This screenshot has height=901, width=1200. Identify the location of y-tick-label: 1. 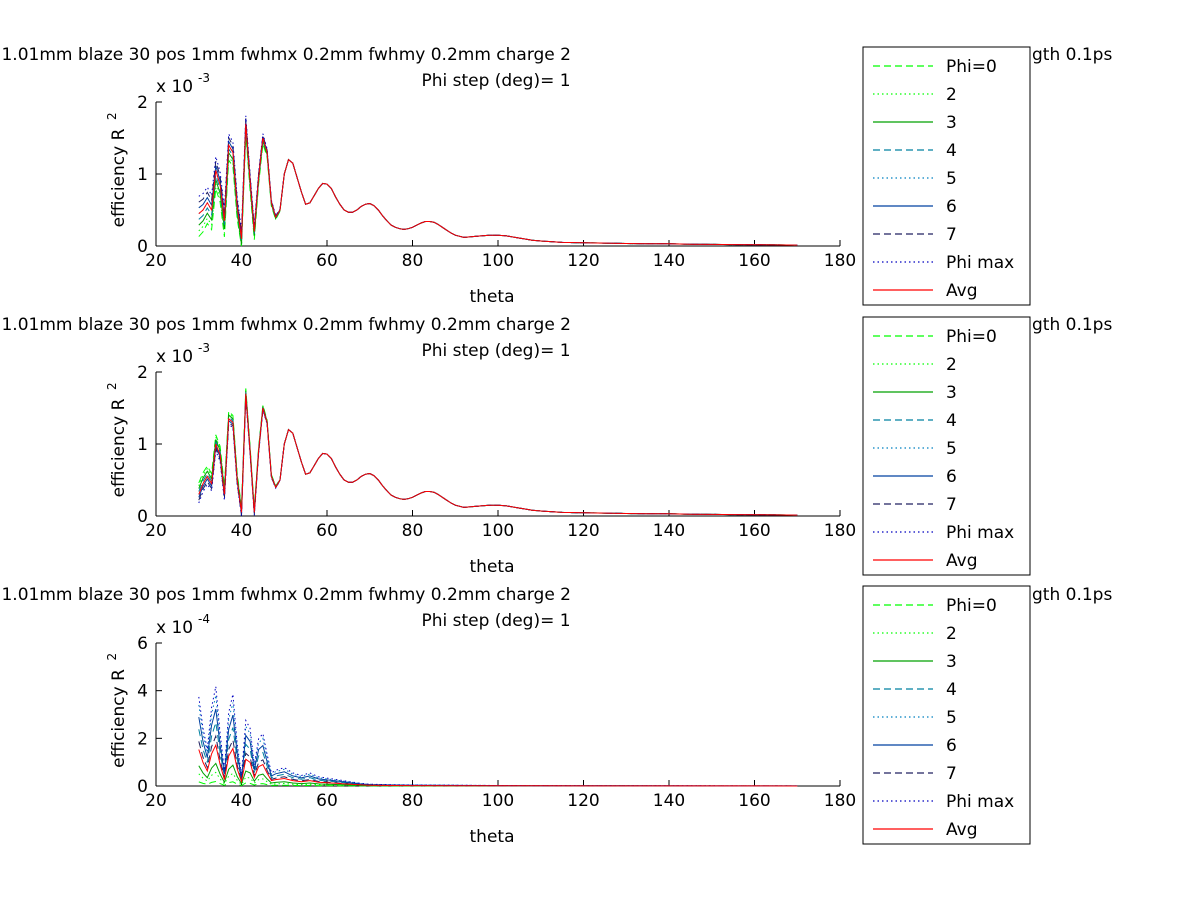
(142, 445).